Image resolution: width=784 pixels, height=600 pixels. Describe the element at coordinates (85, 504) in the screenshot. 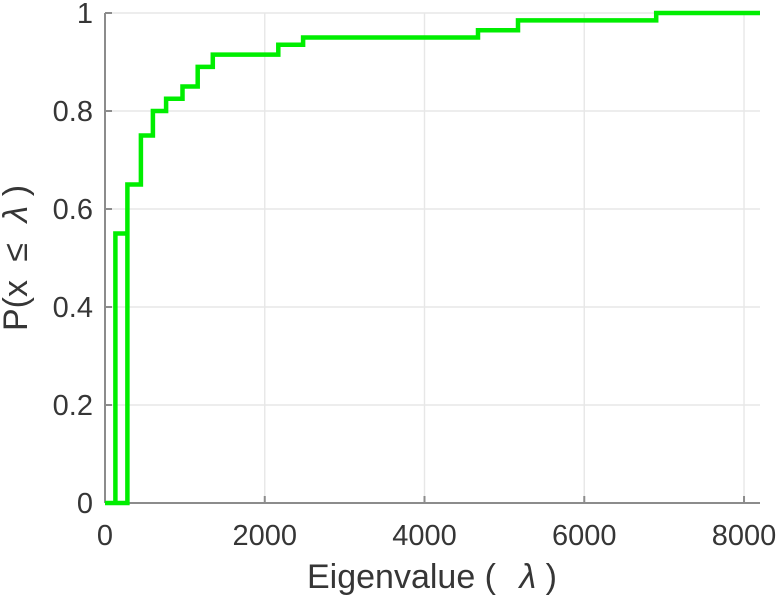

I see `y-tick-label: 0` at that location.